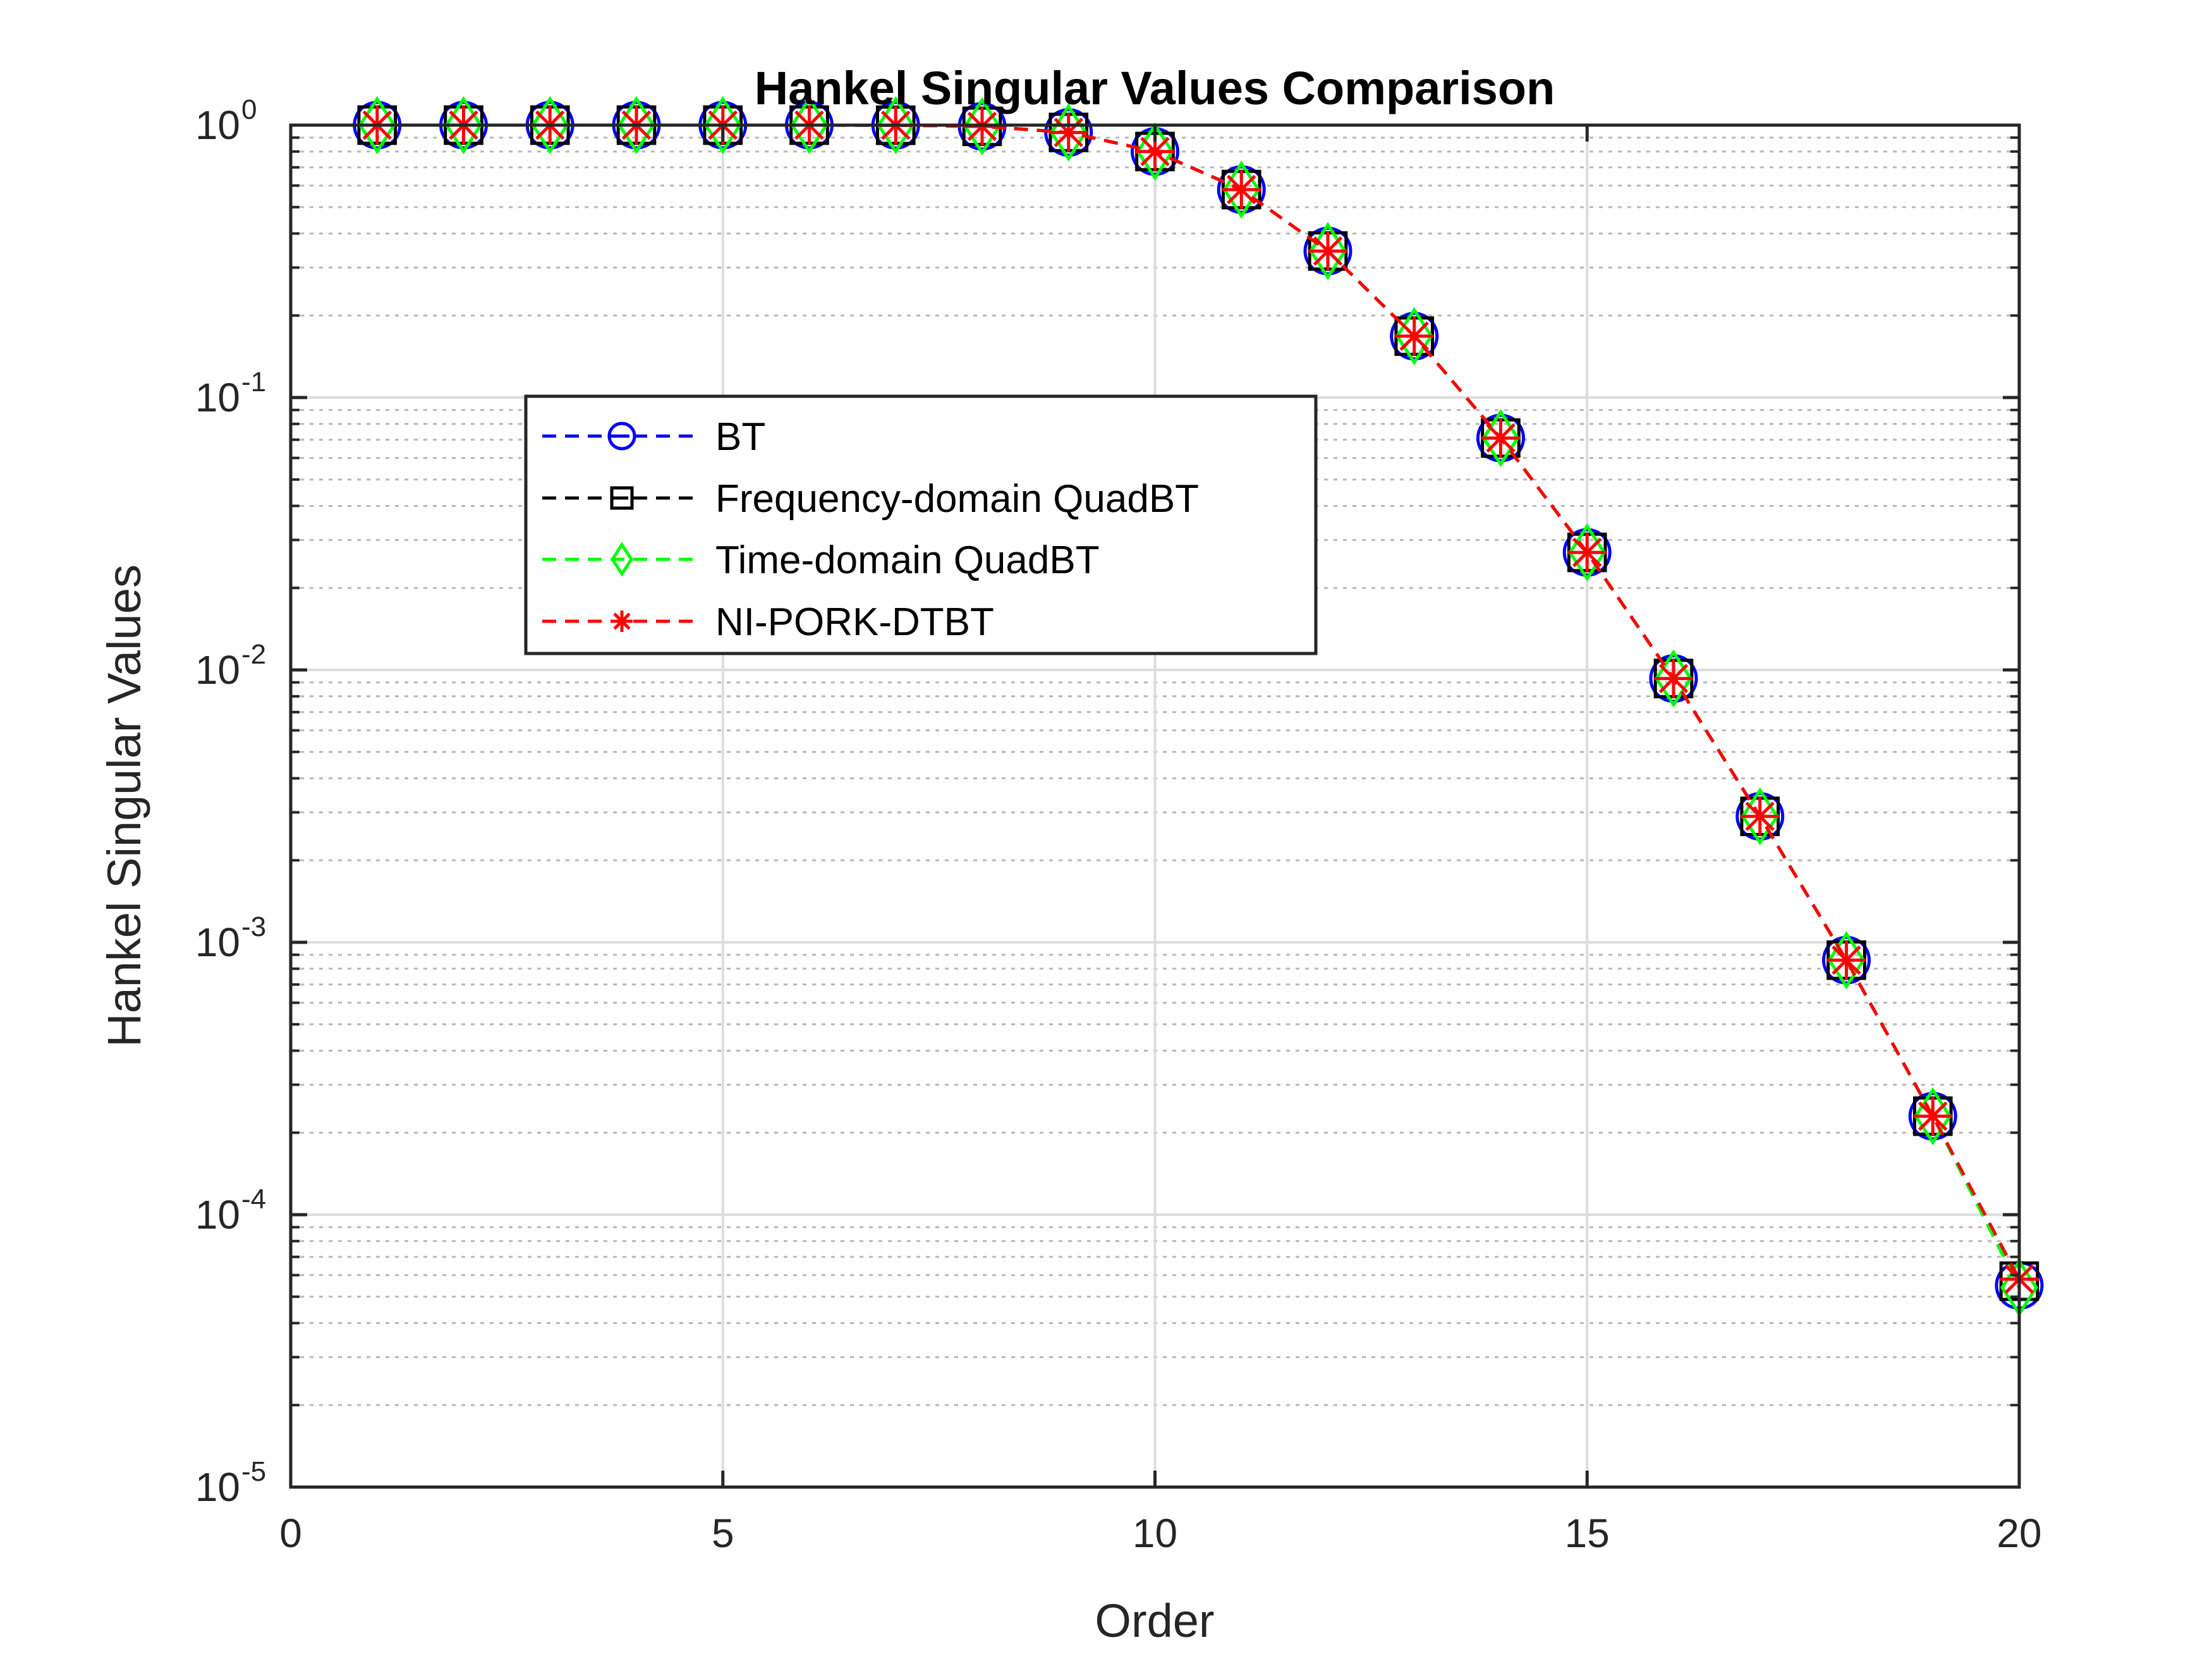  Describe the element at coordinates (1587, 1533) in the screenshot. I see `x-tick-label: 15` at that location.